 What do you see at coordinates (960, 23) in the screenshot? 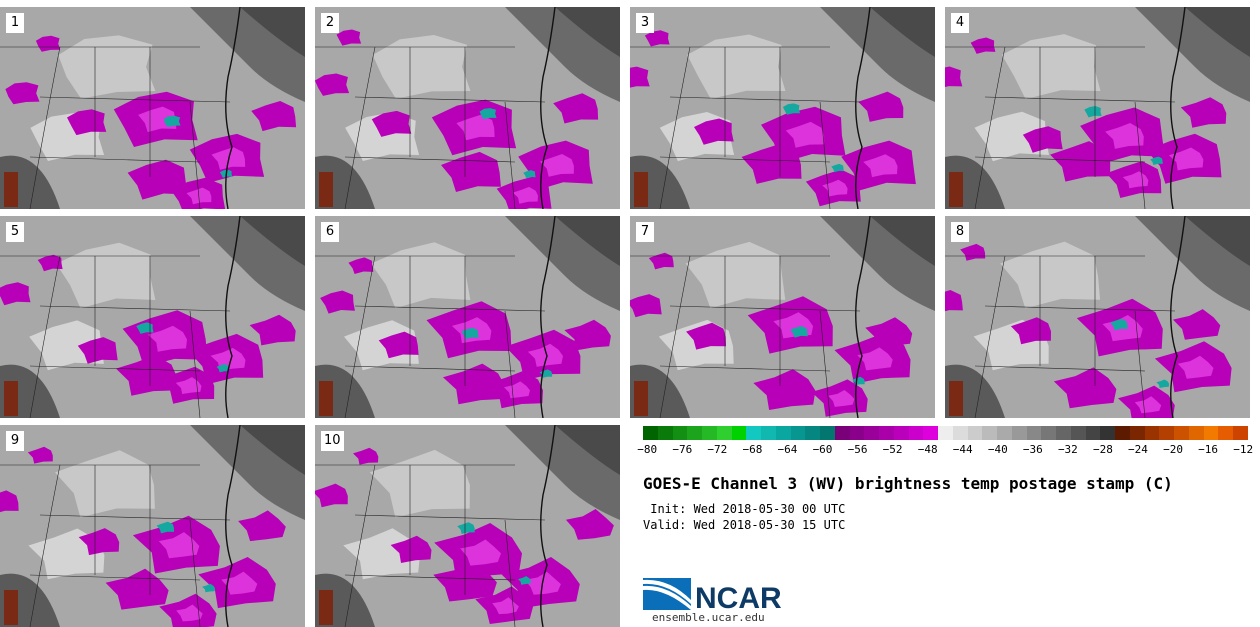
I see `panel-number: 4` at bounding box center [960, 23].